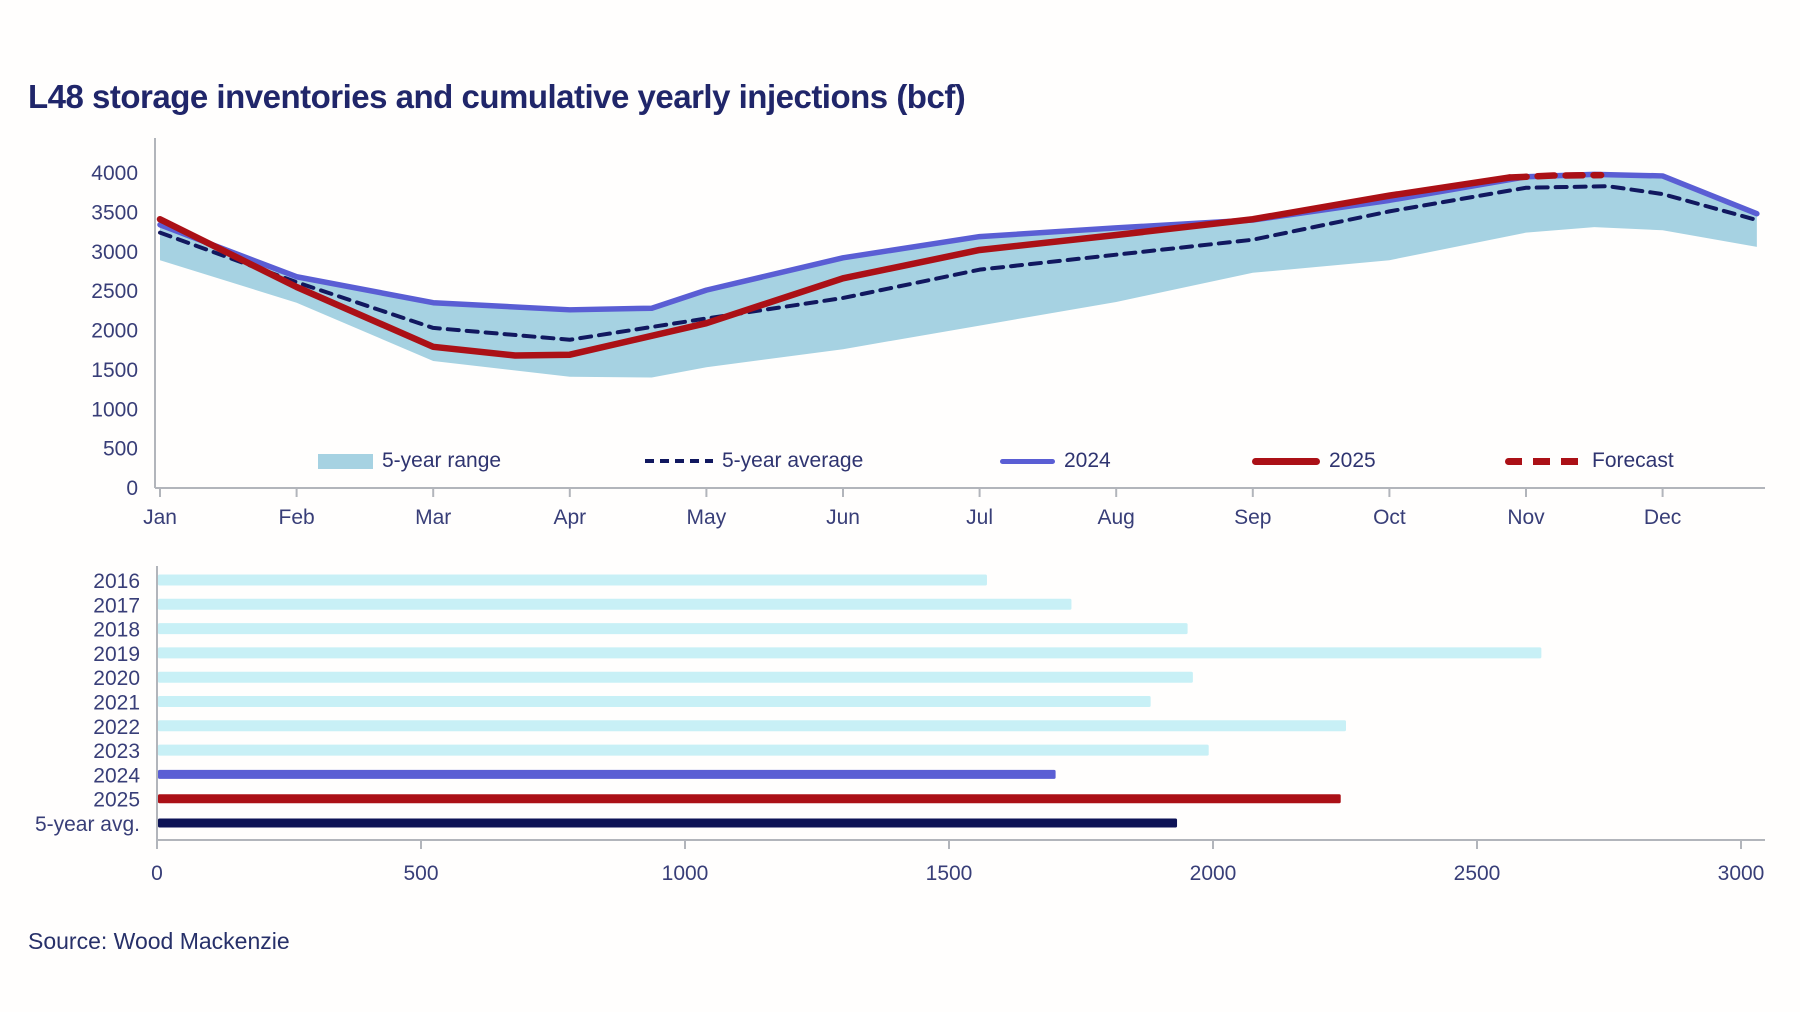 This screenshot has width=1800, height=1012. I want to click on bar-category-label: 5-year avg., so click(87, 824).